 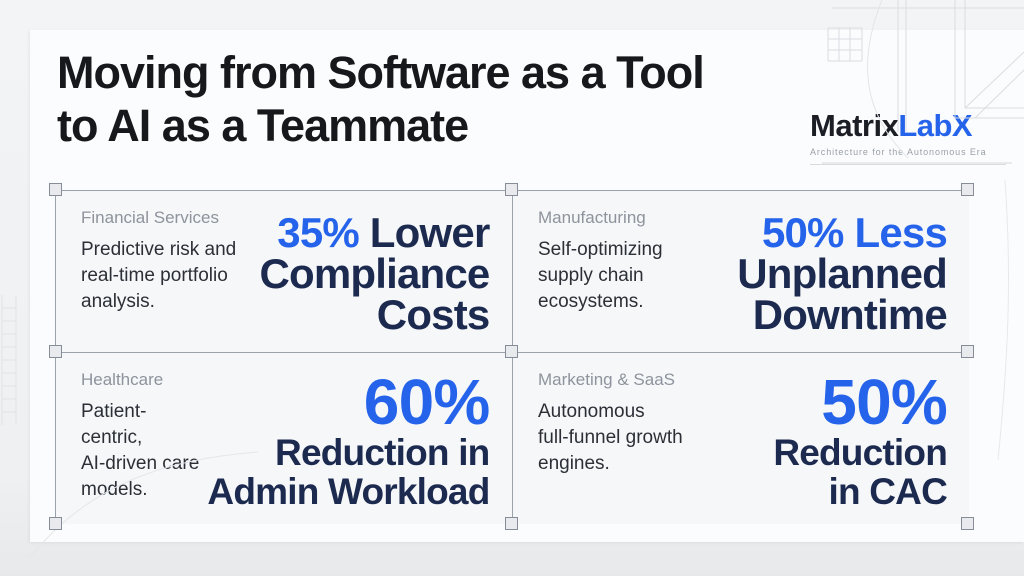 I want to click on stat-highlight: 35%, so click(x=318, y=233).